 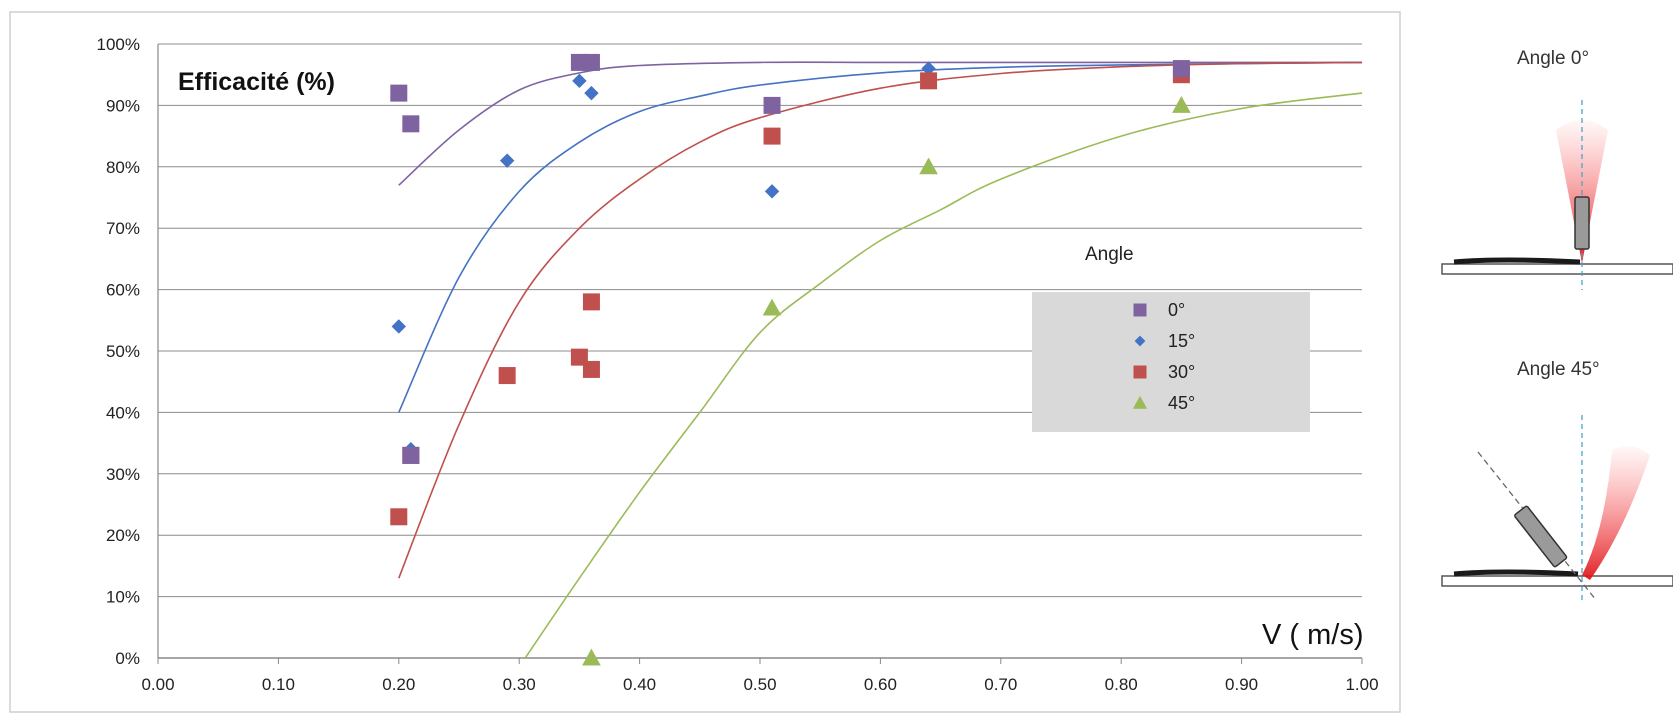 I want to click on diagram-title-angle-0: Angle 0°, so click(x=1553, y=58).